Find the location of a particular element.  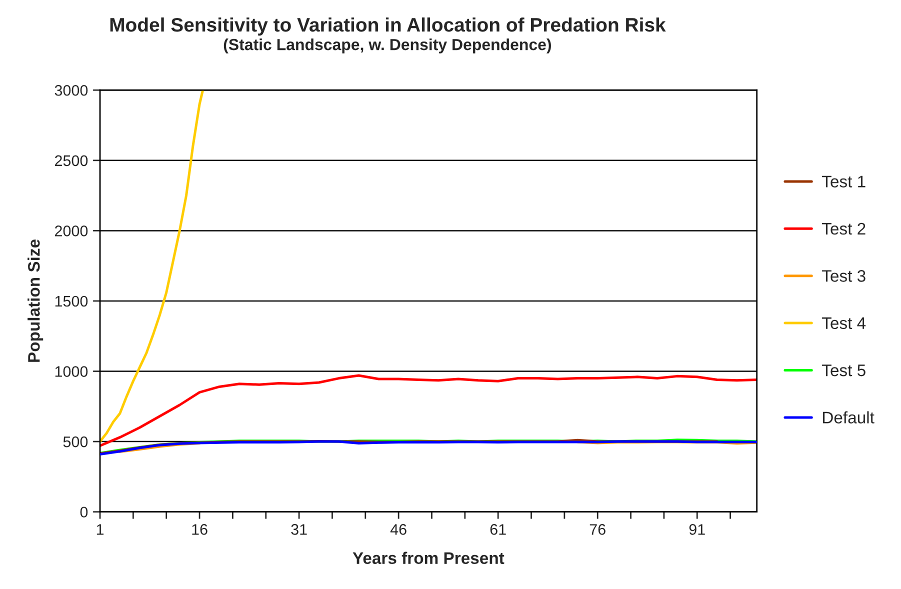

legend-label: Default is located at coordinates (848, 417).